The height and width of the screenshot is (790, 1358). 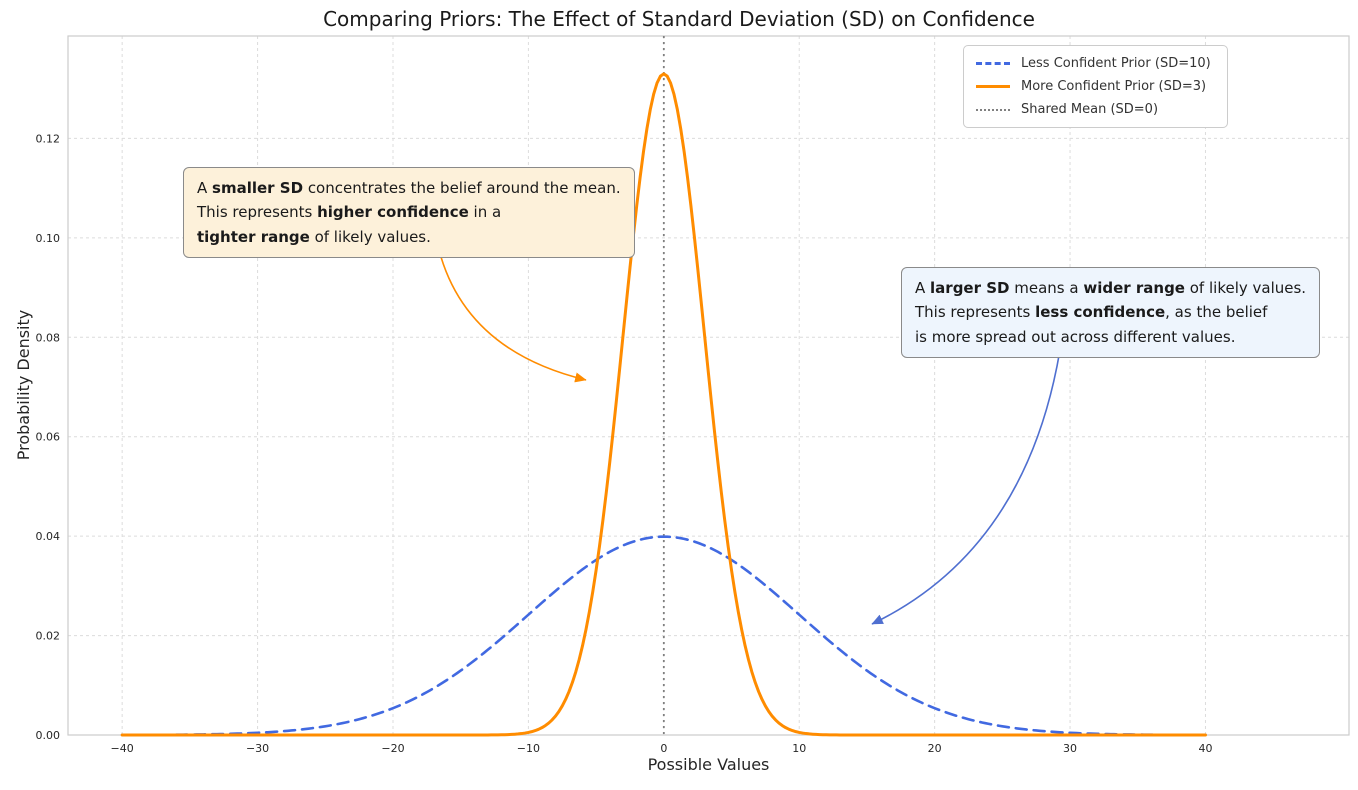 What do you see at coordinates (528, 748) in the screenshot?
I see `x-tick-label: −10` at bounding box center [528, 748].